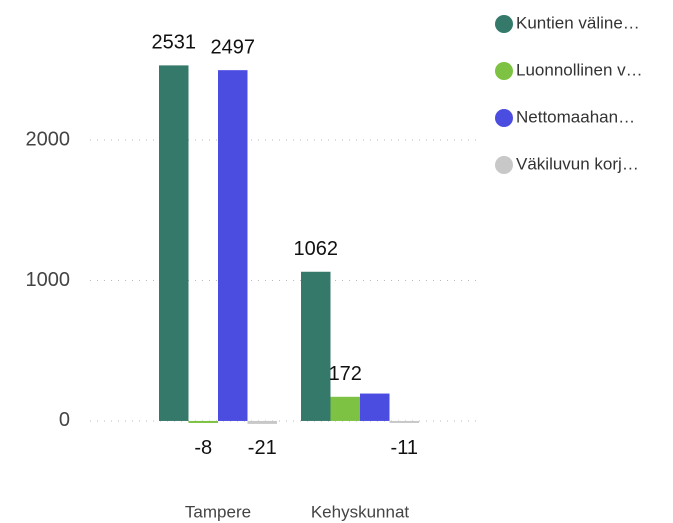  I want to click on data-label: -21, so click(262, 448).